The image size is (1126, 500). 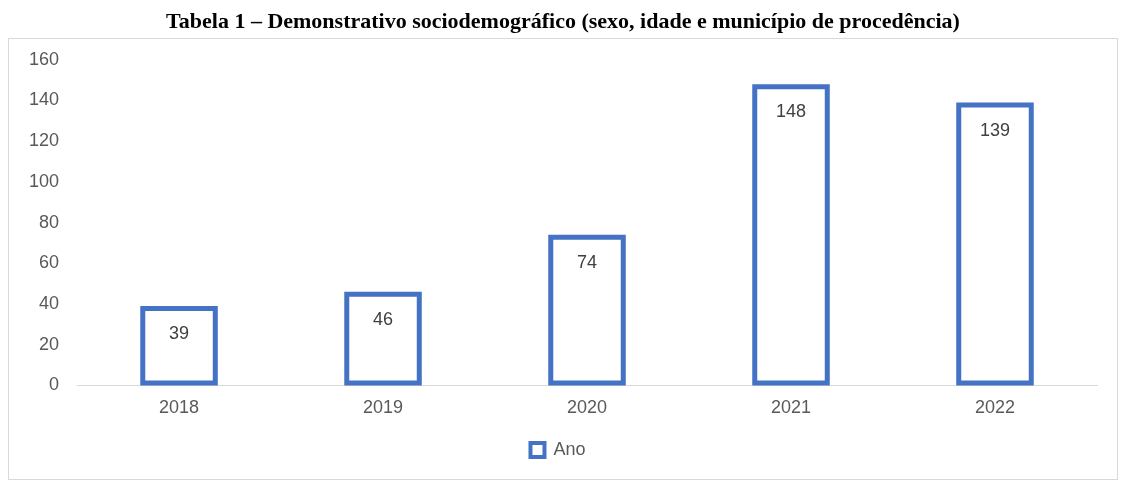 I want to click on data-label: 148, so click(x=791, y=111).